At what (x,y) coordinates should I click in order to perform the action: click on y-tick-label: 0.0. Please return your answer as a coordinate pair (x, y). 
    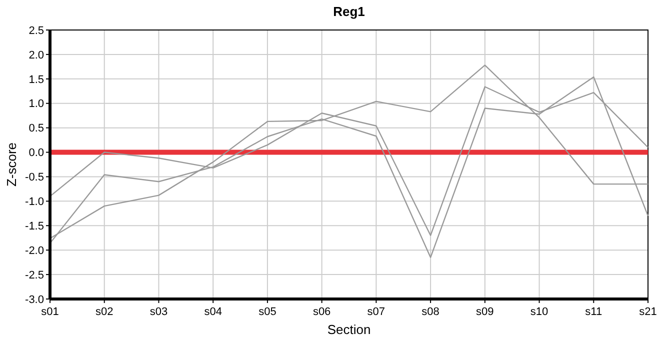
    Looking at the image, I should click on (36, 153).